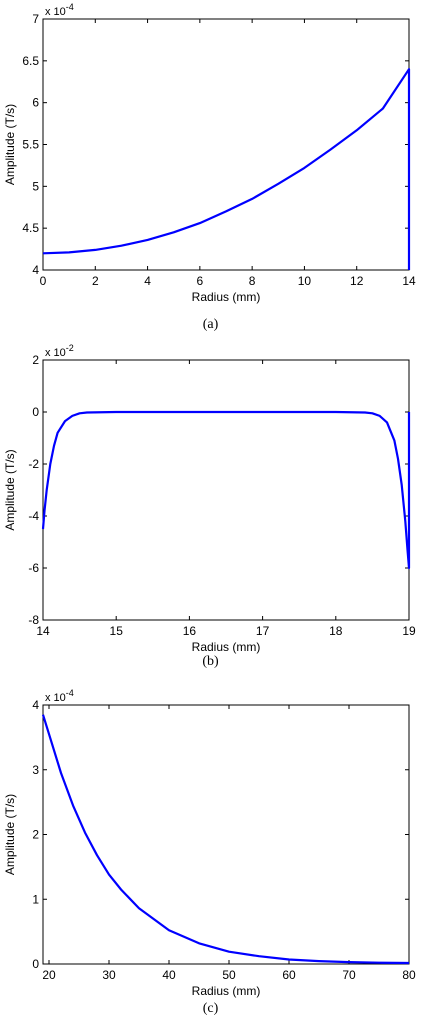 Image resolution: width=421 pixels, height=1024 pixels. What do you see at coordinates (226, 297) in the screenshot?
I see `x-axis-label-a: Radius (mm)` at bounding box center [226, 297].